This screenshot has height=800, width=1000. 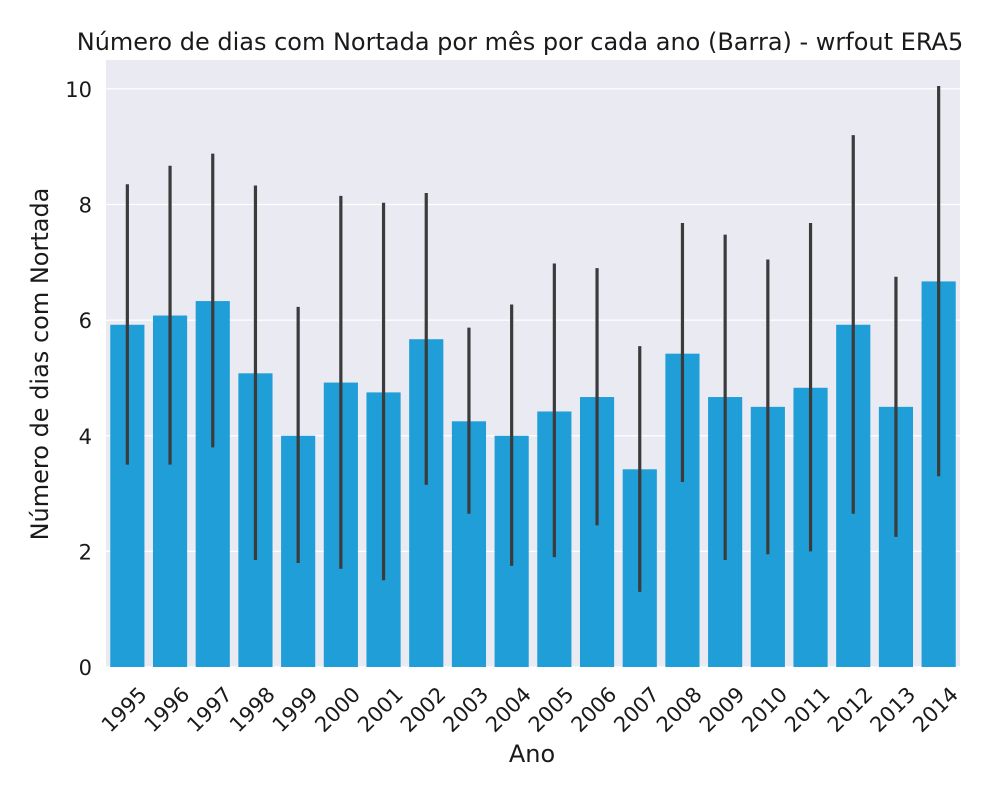 What do you see at coordinates (252, 709) in the screenshot?
I see `x-tick-label: 1998` at bounding box center [252, 709].